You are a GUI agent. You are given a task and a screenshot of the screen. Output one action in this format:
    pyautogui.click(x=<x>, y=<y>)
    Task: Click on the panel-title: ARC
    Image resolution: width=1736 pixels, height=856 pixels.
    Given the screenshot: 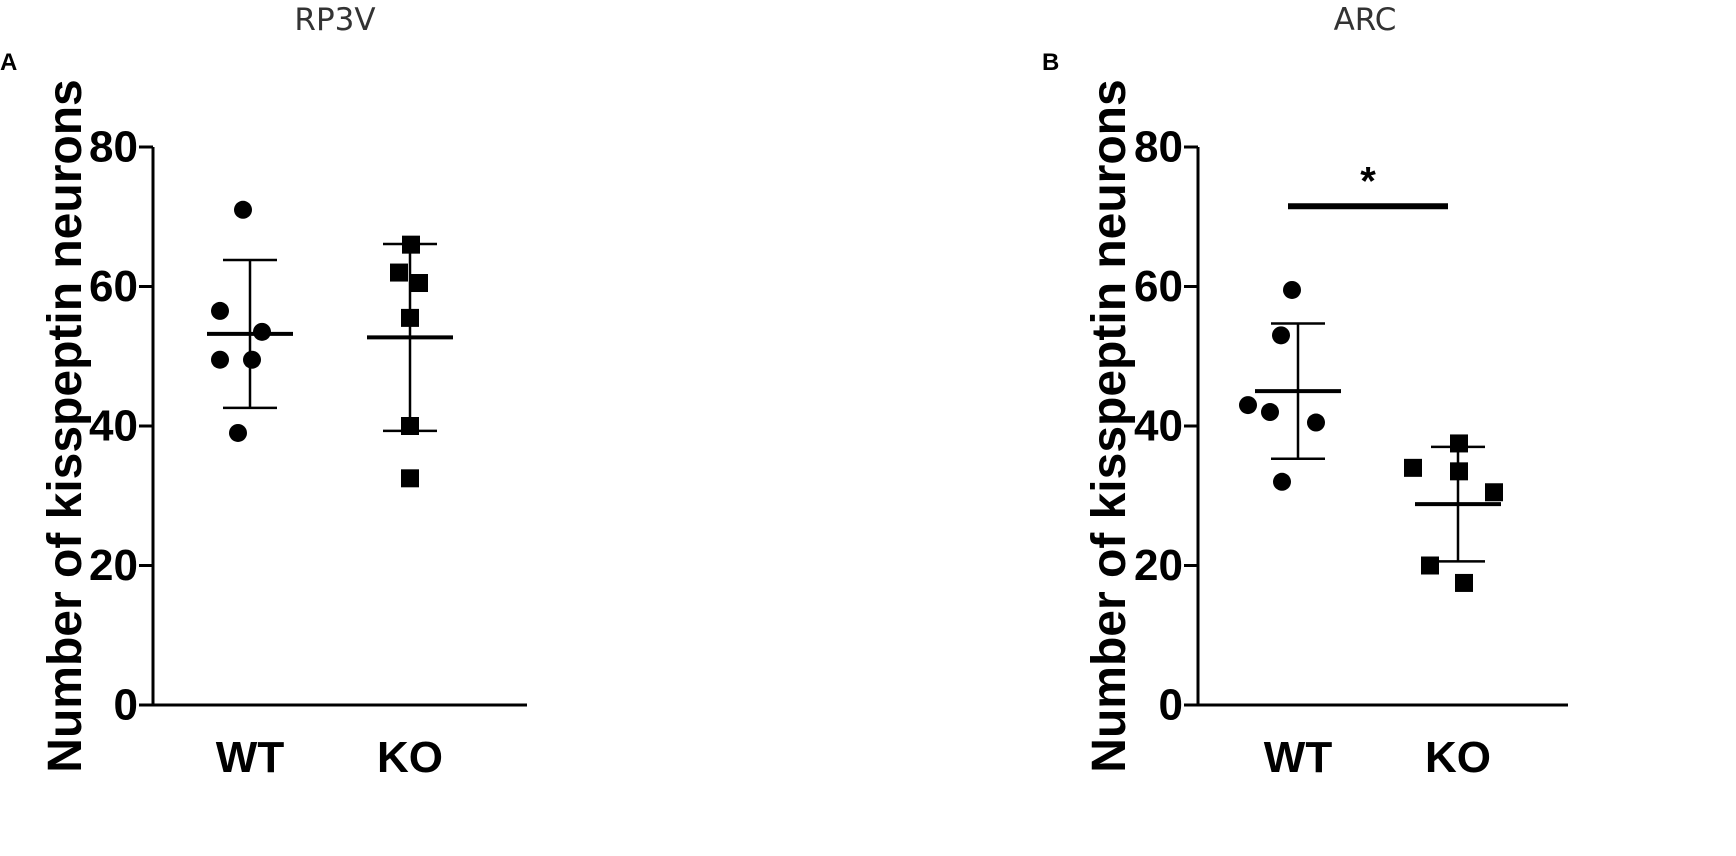 What is the action you would take?
    pyautogui.click(x=1365, y=20)
    